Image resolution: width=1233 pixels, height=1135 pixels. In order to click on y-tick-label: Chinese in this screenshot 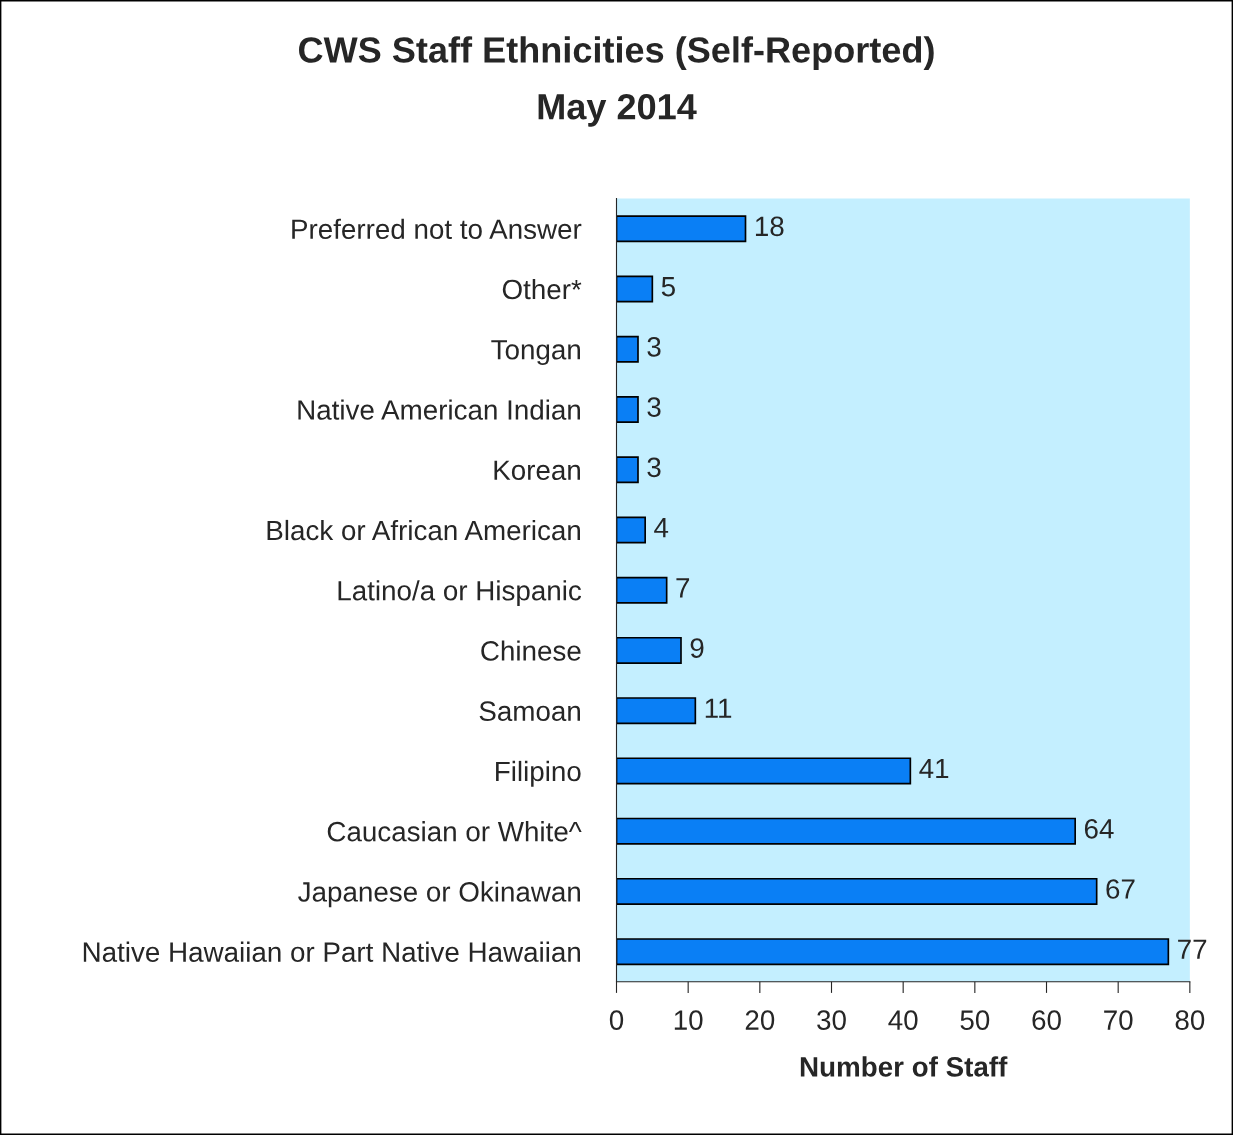, I will do `click(531, 650)`.